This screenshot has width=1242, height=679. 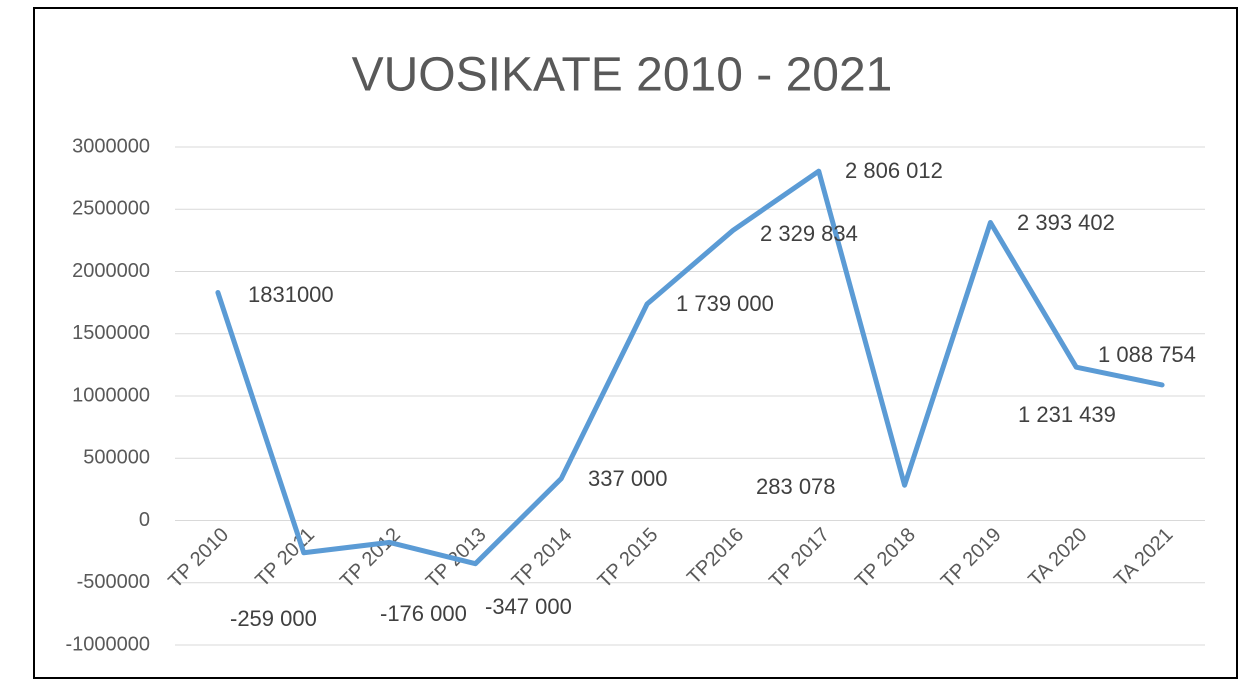 I want to click on data-label: 1 739 000, so click(x=725, y=303).